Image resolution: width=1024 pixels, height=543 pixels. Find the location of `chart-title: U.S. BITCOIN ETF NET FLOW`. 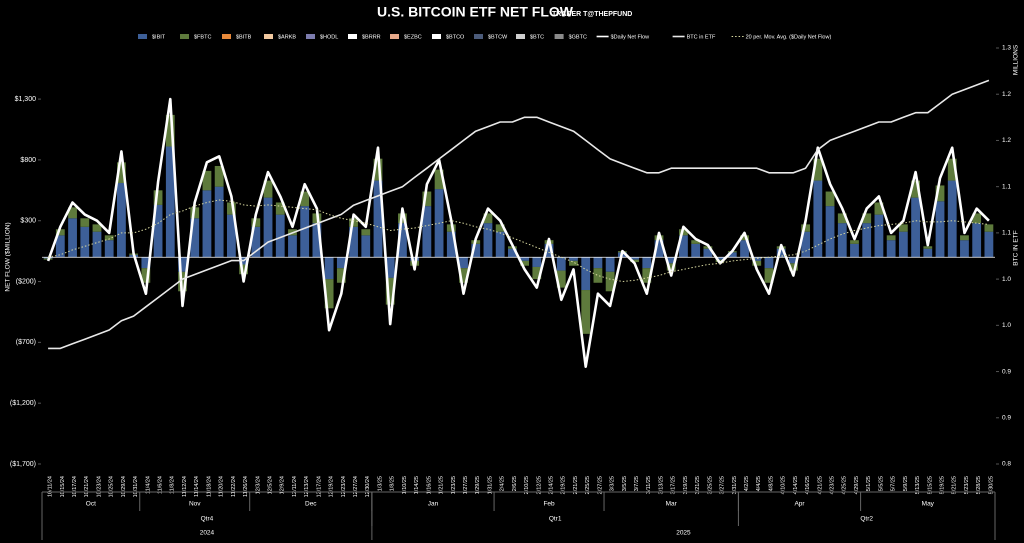

chart-title: U.S. BITCOIN ETF NET FLOW is located at coordinates (475, 12).